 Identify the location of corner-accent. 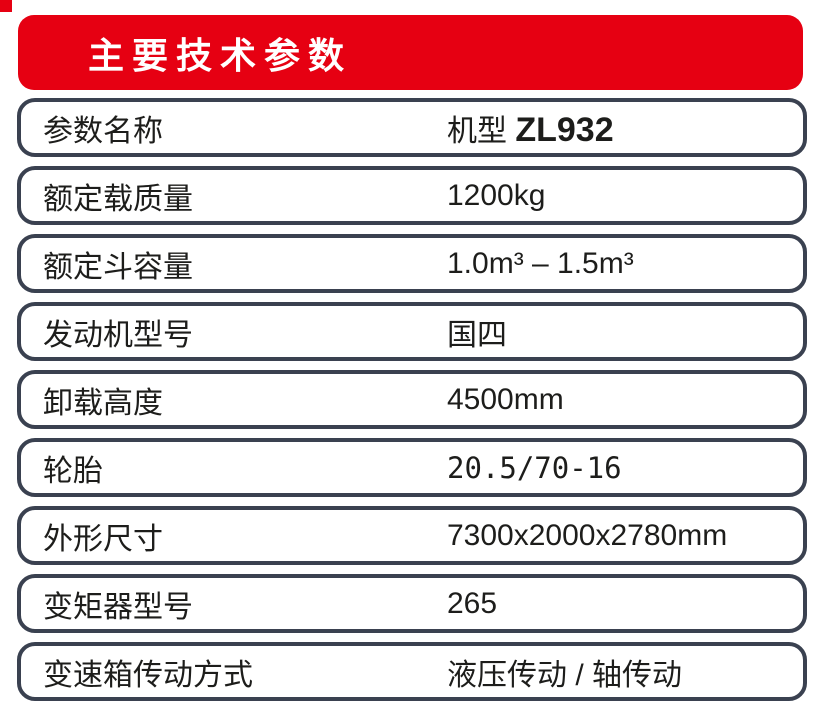
(6, 6).